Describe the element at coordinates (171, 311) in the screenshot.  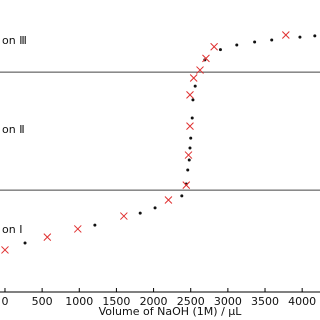
I see `x-axis-label: Volume of NaOH (1M) / μL` at that location.